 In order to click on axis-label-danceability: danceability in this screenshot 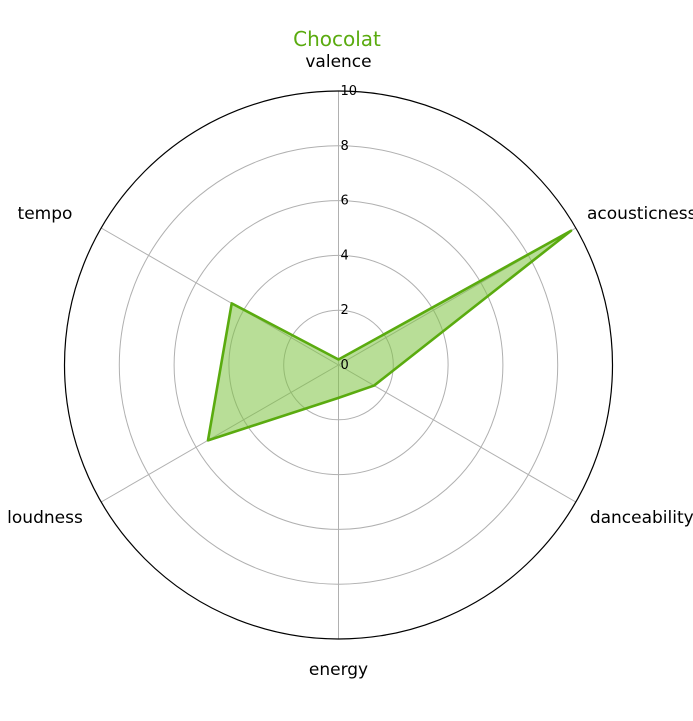, I will do `click(641, 518)`.